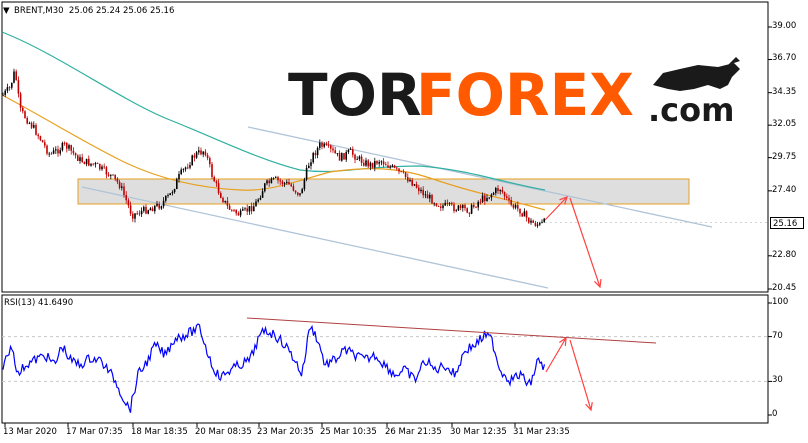 This screenshot has width=808, height=443. Describe the element at coordinates (691, 110) in the screenshot. I see `logo-com: .com` at that location.